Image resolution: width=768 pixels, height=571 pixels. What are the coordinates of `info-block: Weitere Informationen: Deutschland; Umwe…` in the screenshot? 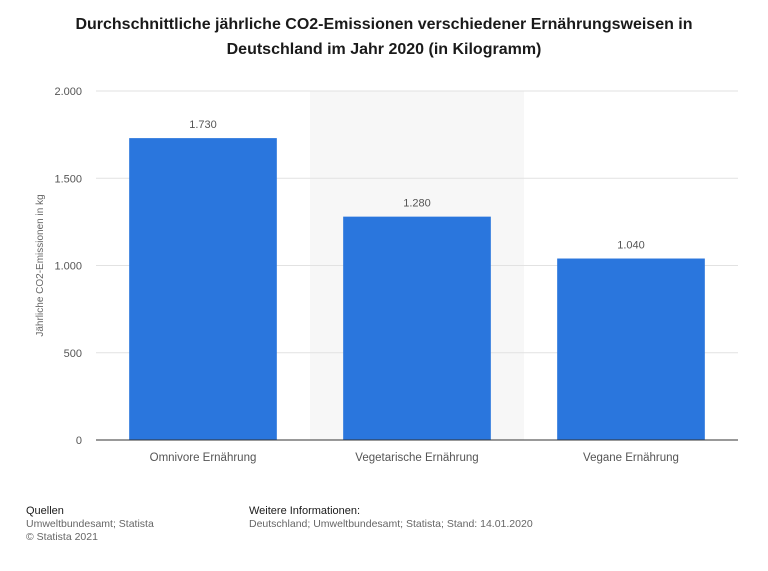 It's located at (391, 518).